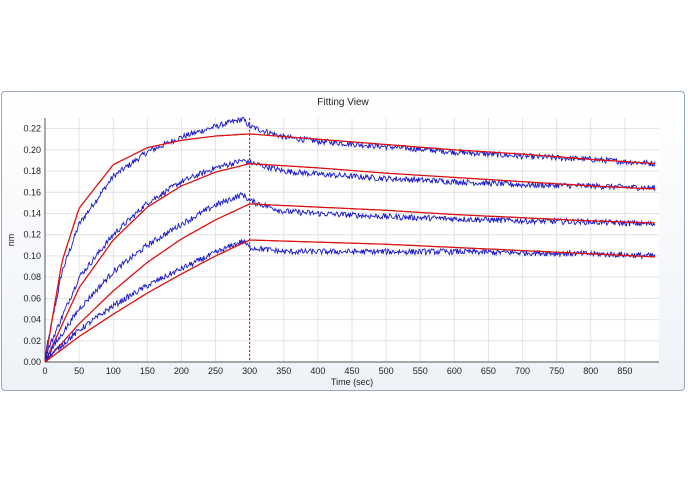  I want to click on x-tick-label: 200, so click(181, 371).